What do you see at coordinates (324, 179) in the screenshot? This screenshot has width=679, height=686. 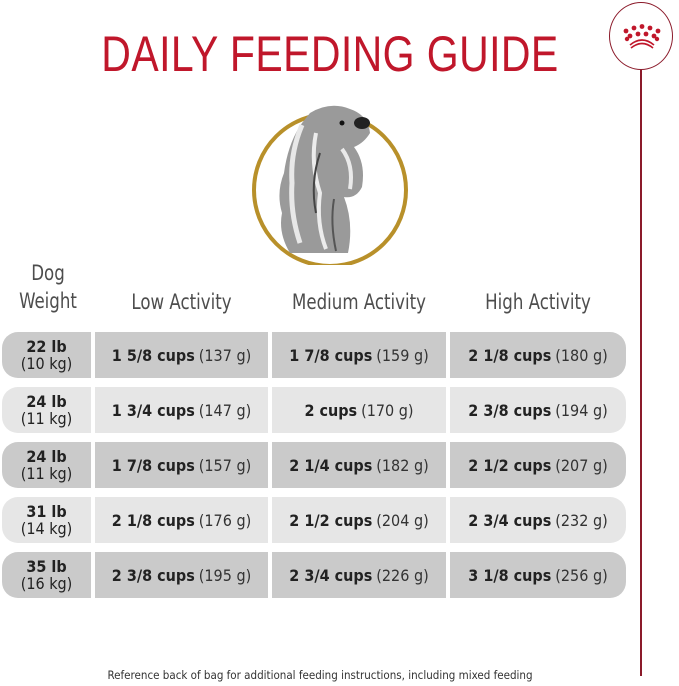 I see `dog-illustration` at bounding box center [324, 179].